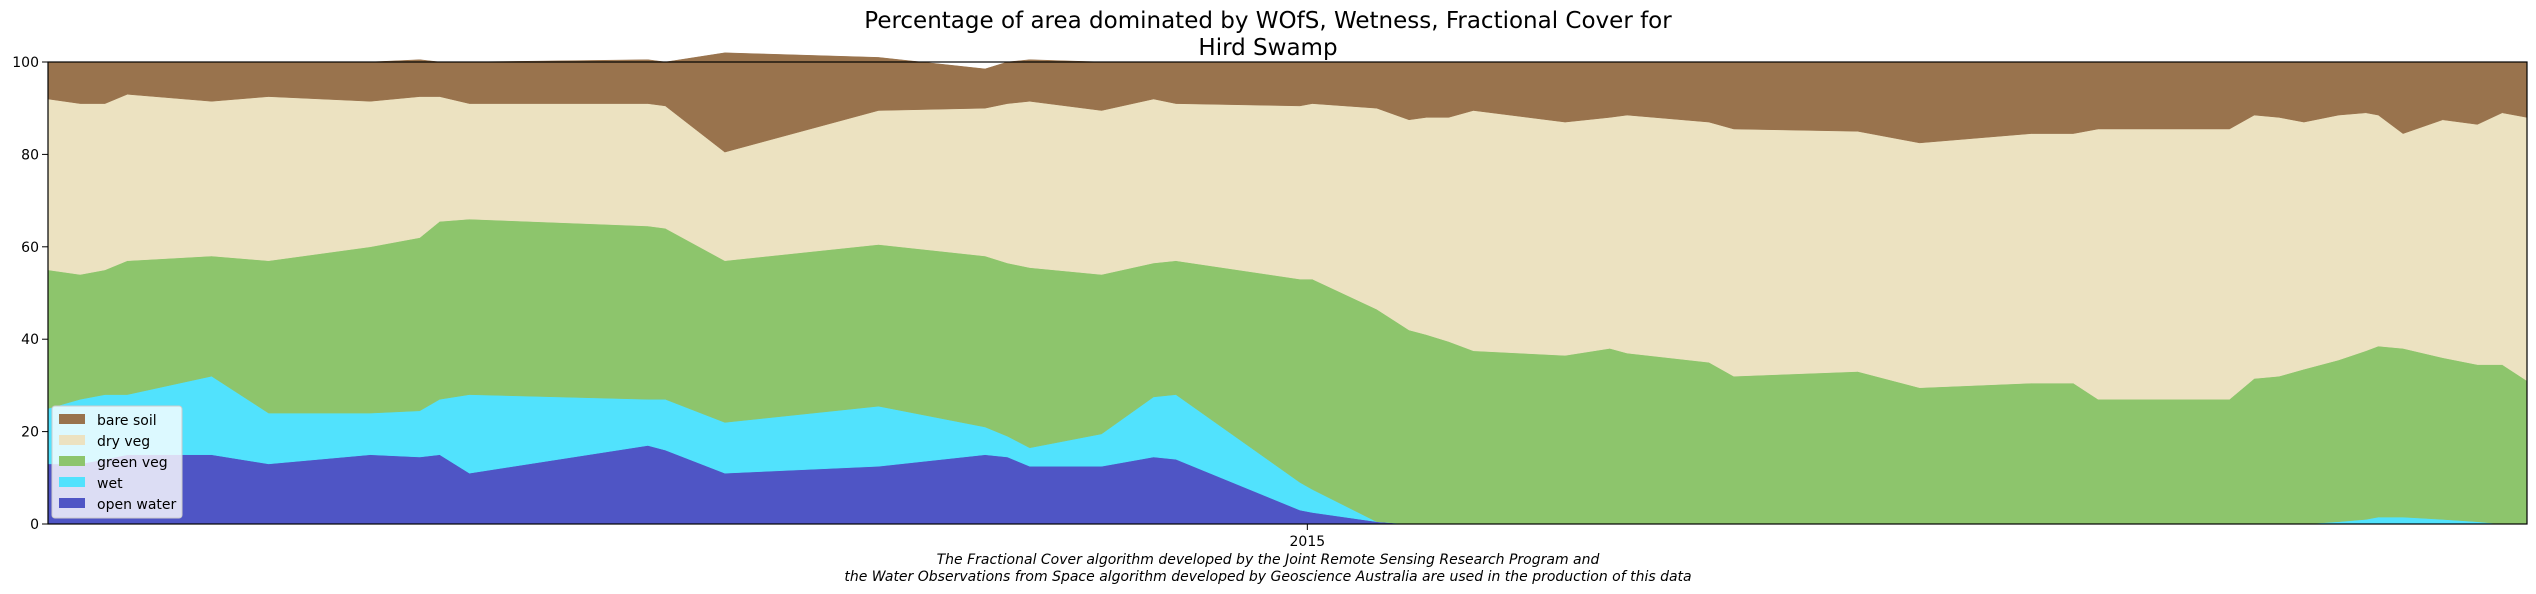 The height and width of the screenshot is (594, 2536). I want to click on legend-swatch-wet, so click(72, 482).